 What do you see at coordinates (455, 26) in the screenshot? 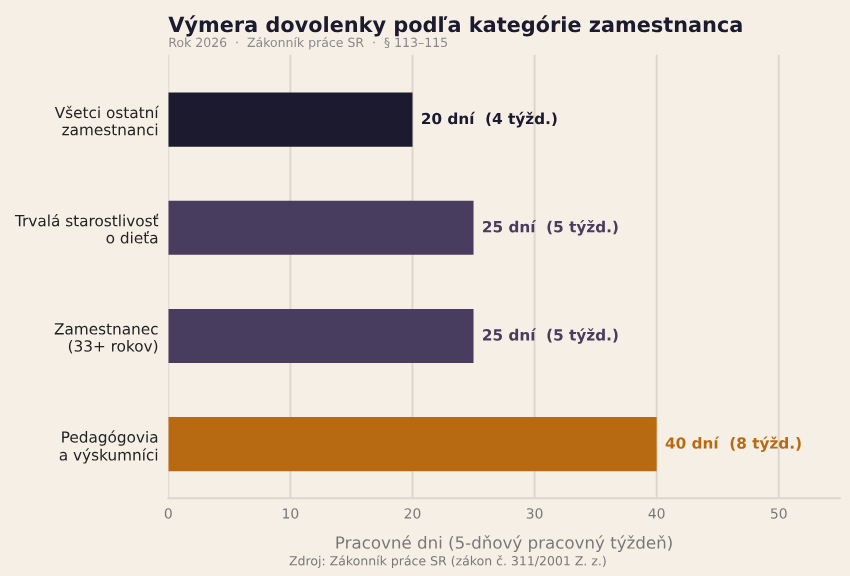
I see `chart-title: Výmera dovolenky podľa kategórie zamestnanca` at bounding box center [455, 26].